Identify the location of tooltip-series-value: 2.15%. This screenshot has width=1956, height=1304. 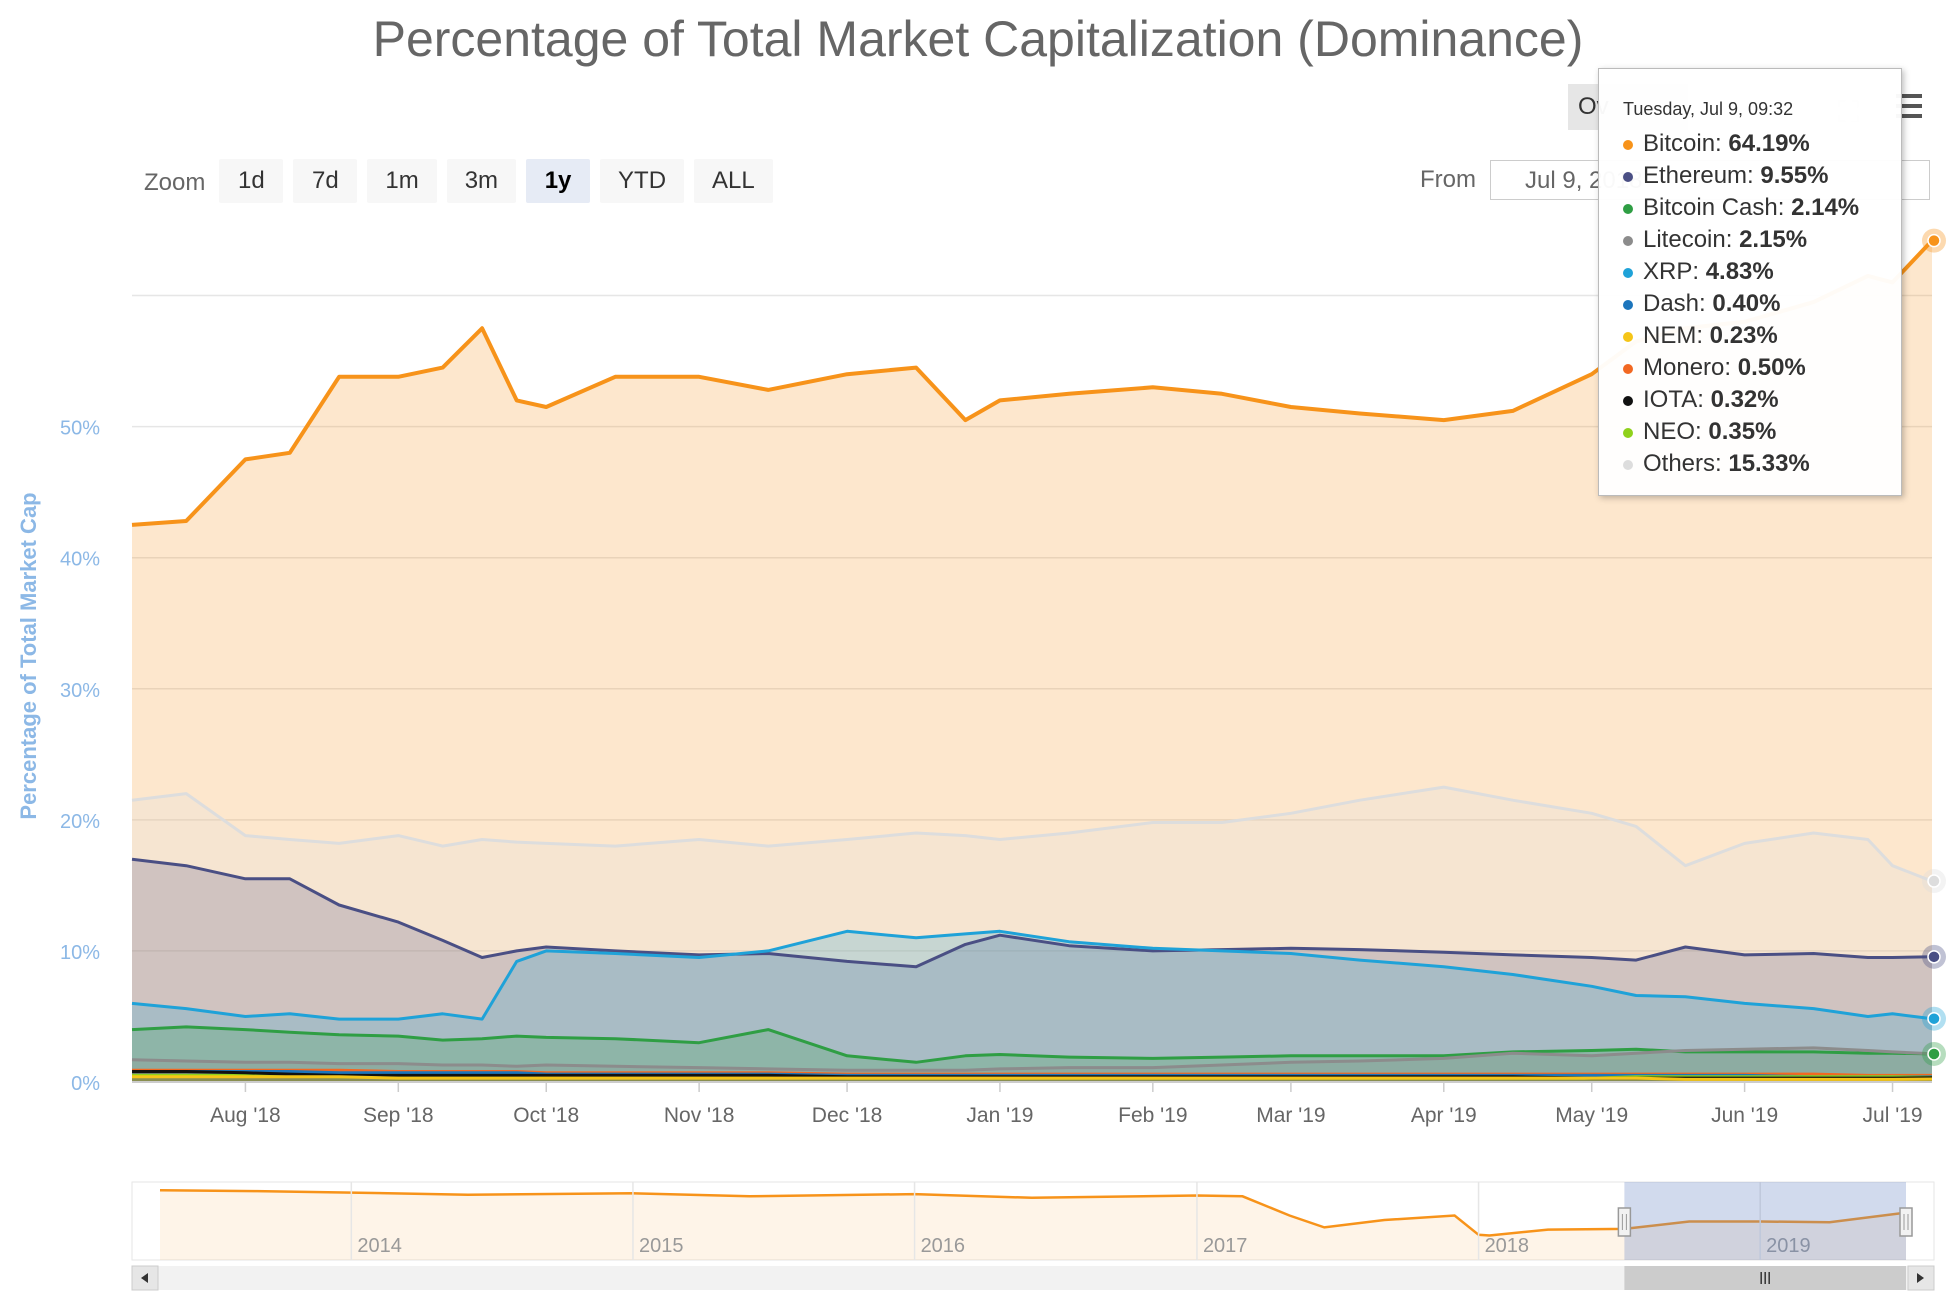
(1773, 239).